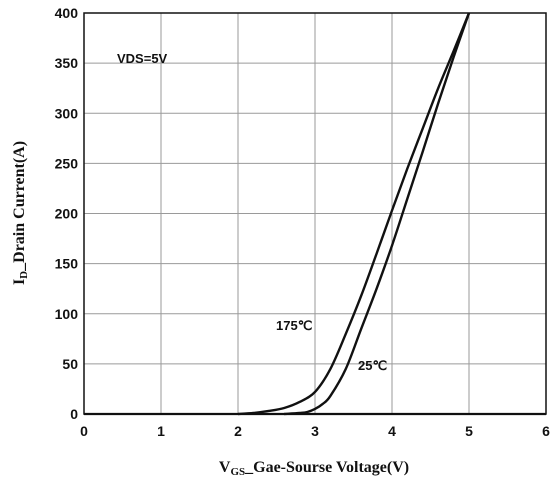 Image resolution: width=555 pixels, height=482 pixels. I want to click on x-axis-label-sub: GS, so click(237, 472).